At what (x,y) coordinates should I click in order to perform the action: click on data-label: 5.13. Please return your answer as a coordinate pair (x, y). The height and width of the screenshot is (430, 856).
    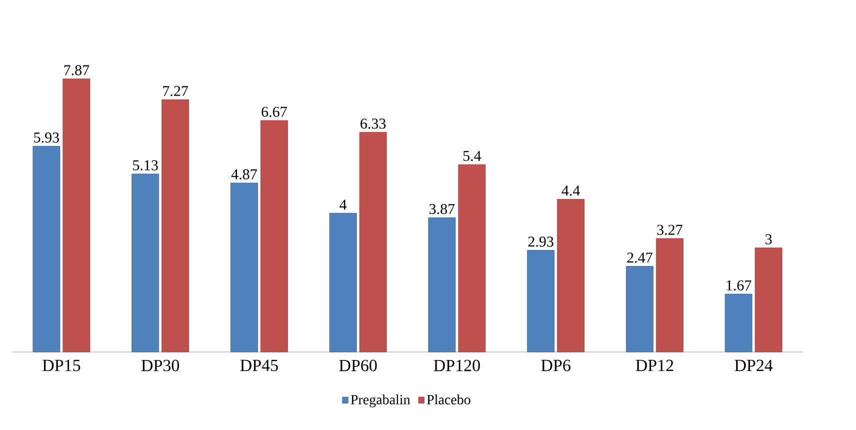
    Looking at the image, I should click on (145, 165).